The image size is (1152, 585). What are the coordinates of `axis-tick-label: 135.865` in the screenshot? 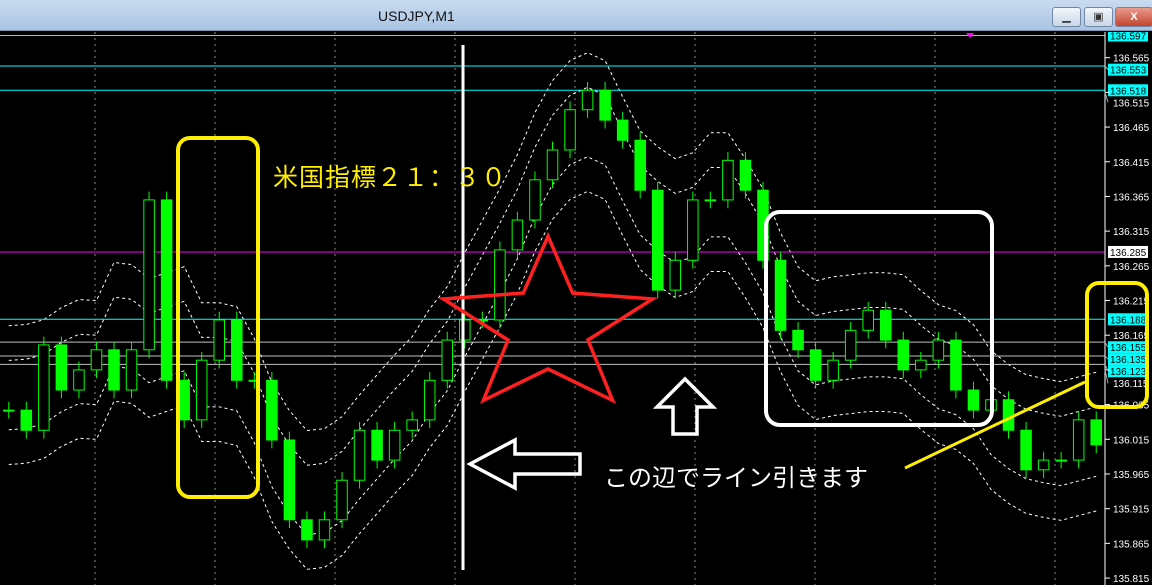 It's located at (1131, 544).